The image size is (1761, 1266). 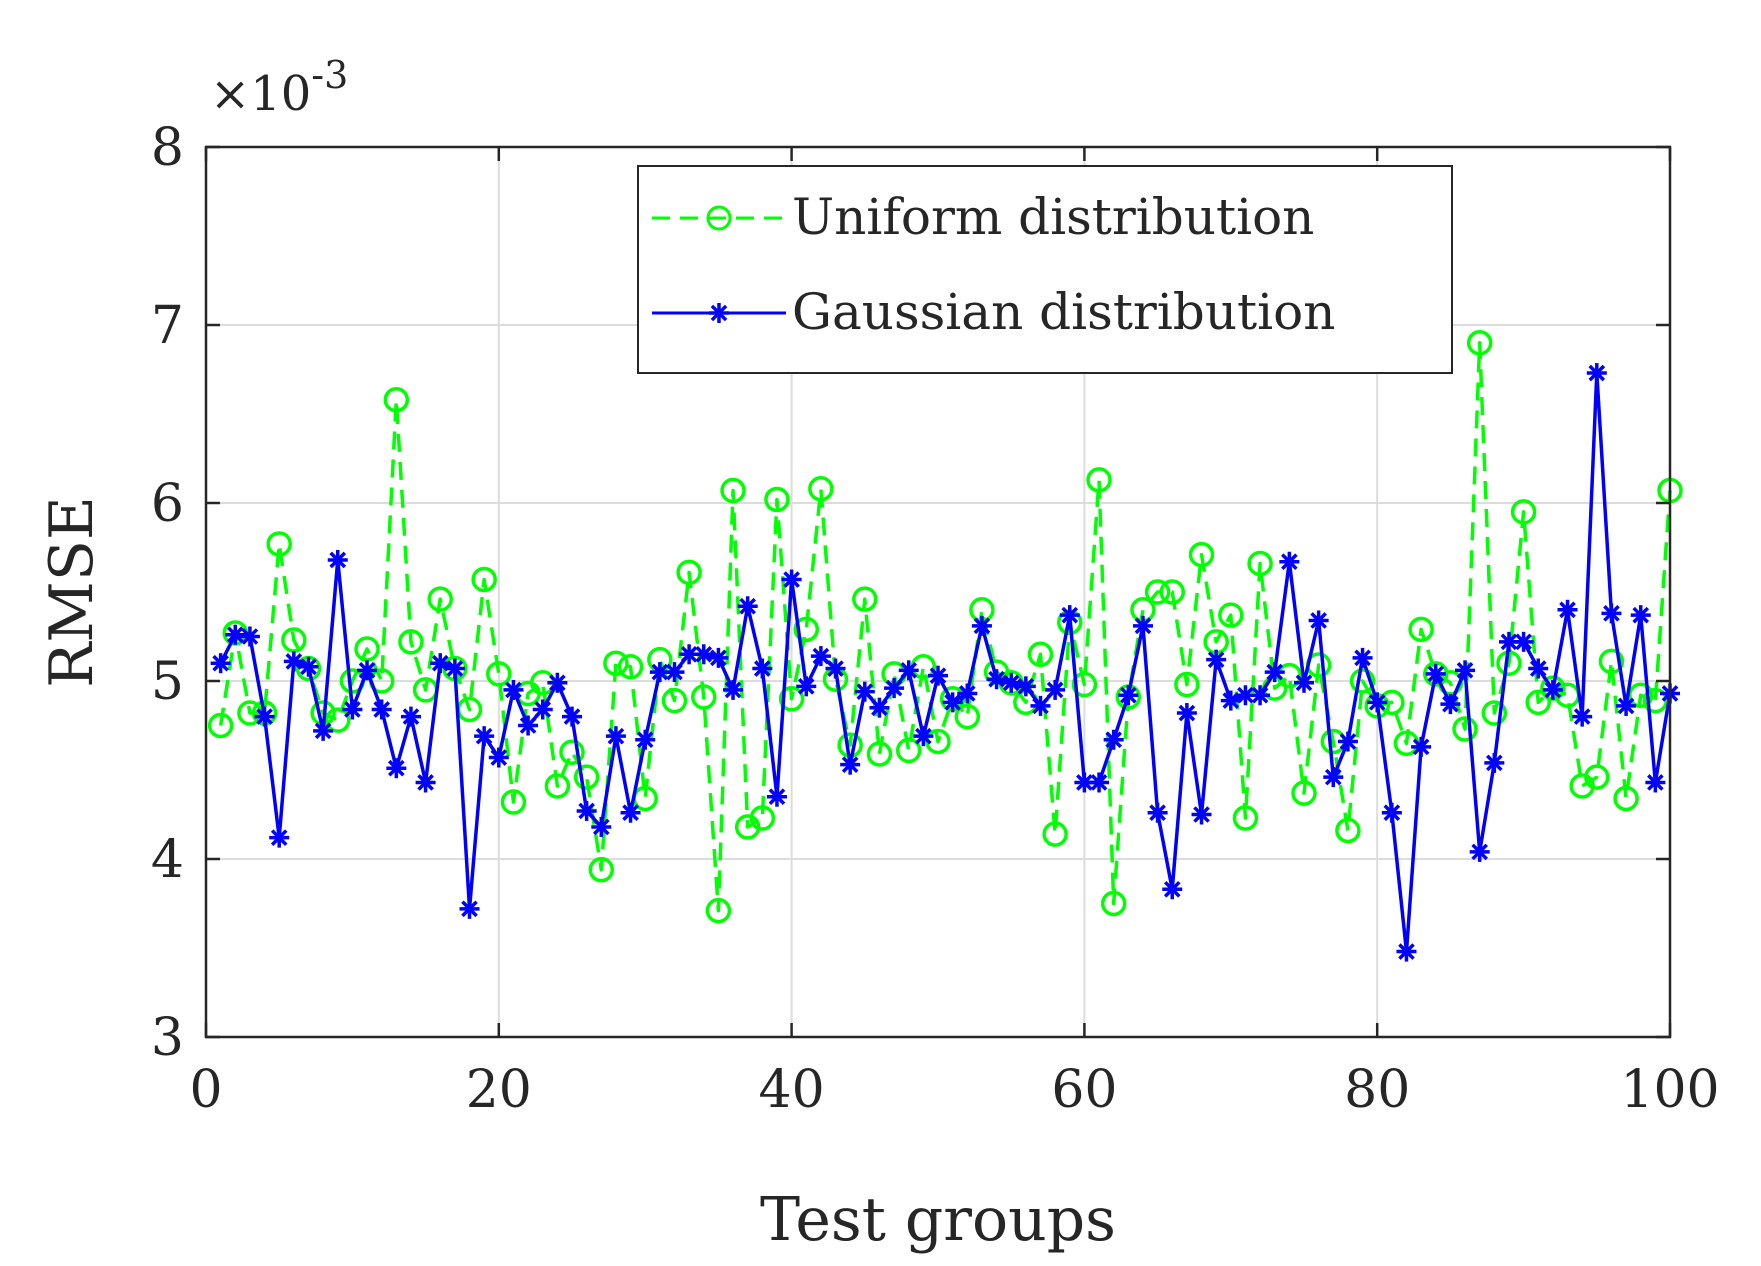 I want to click on y-tick-label: 5, so click(x=167, y=682).